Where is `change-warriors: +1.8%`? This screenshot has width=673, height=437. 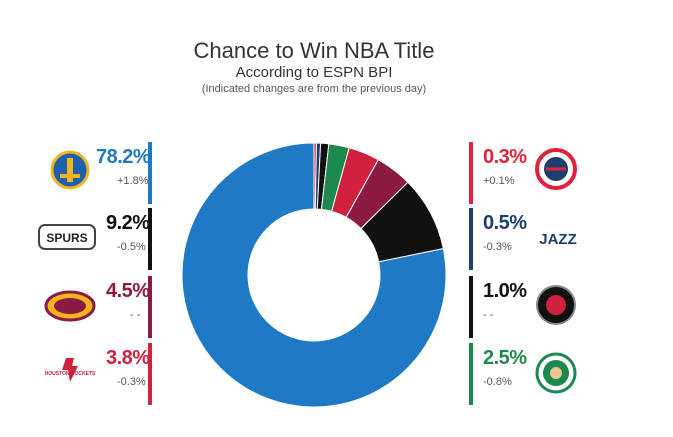
change-warriors: +1.8% is located at coordinates (133, 181).